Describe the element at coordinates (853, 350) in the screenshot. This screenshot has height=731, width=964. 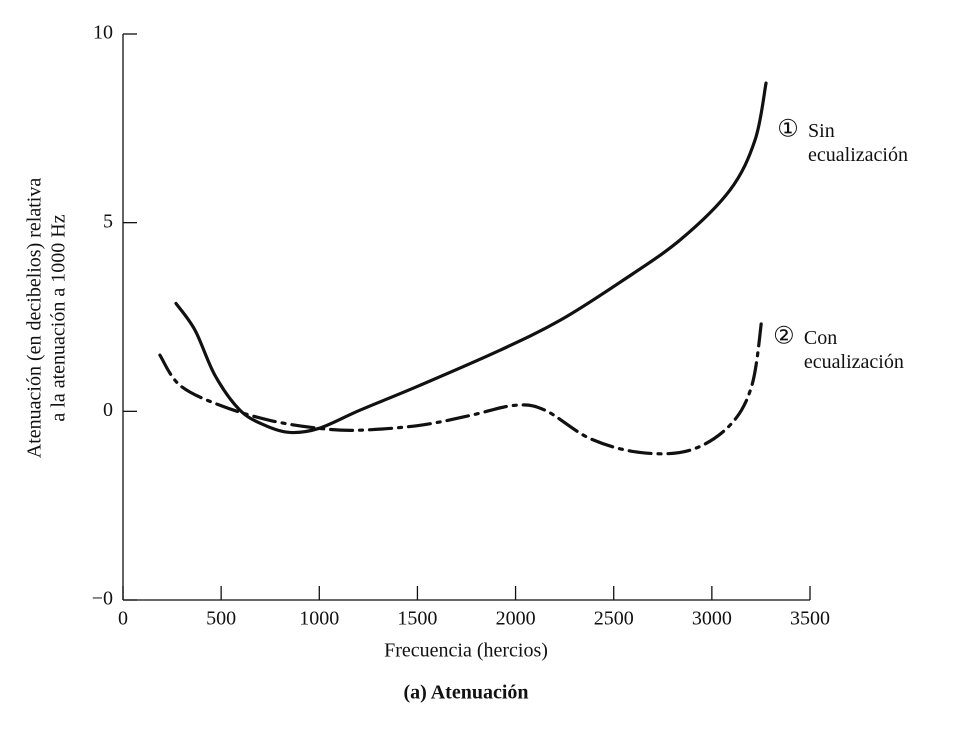
I see `series-label: Con ecualización` at that location.